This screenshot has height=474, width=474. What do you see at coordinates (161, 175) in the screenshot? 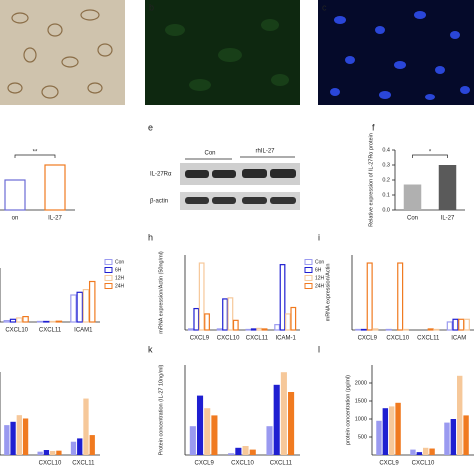
I see `row-label: IL-27Rα` at bounding box center [161, 175].